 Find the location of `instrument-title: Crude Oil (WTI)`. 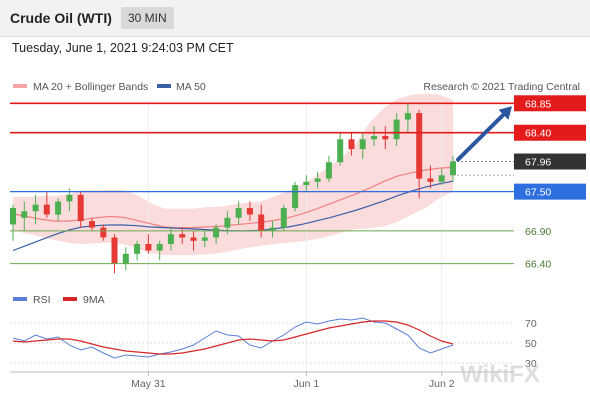

instrument-title: Crude Oil (WTI) is located at coordinates (61, 18).